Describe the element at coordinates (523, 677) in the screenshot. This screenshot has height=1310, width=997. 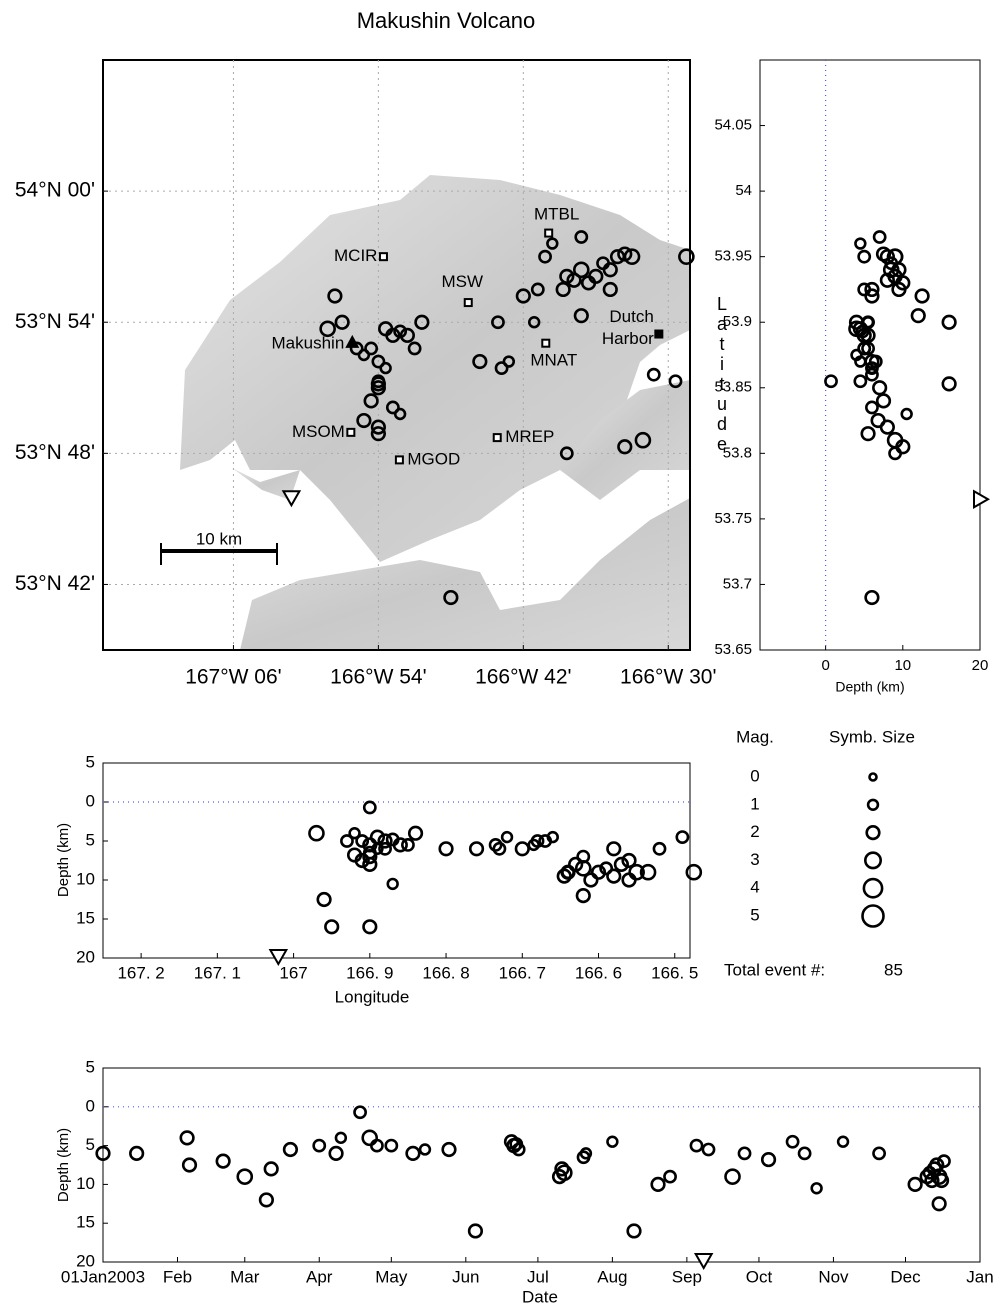
I see `x-tick-label: 166°W 42'` at that location.